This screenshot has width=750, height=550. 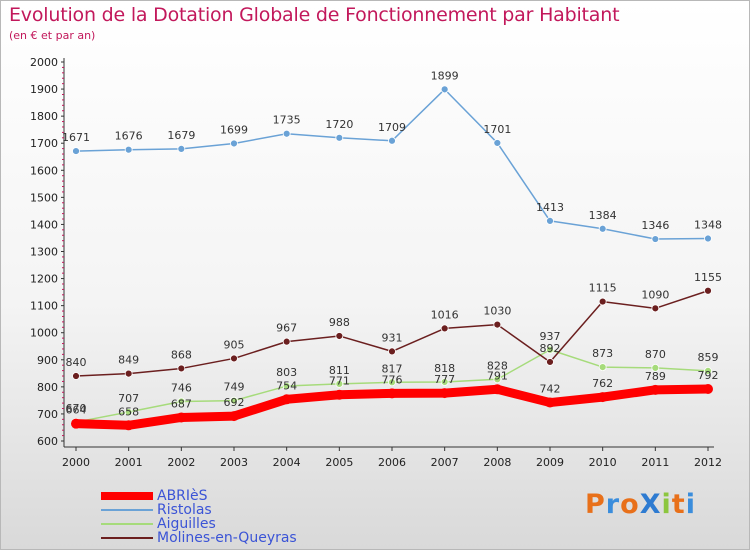 What do you see at coordinates (44, 89) in the screenshot?
I see `y-tick-label: 1900` at bounding box center [44, 89].